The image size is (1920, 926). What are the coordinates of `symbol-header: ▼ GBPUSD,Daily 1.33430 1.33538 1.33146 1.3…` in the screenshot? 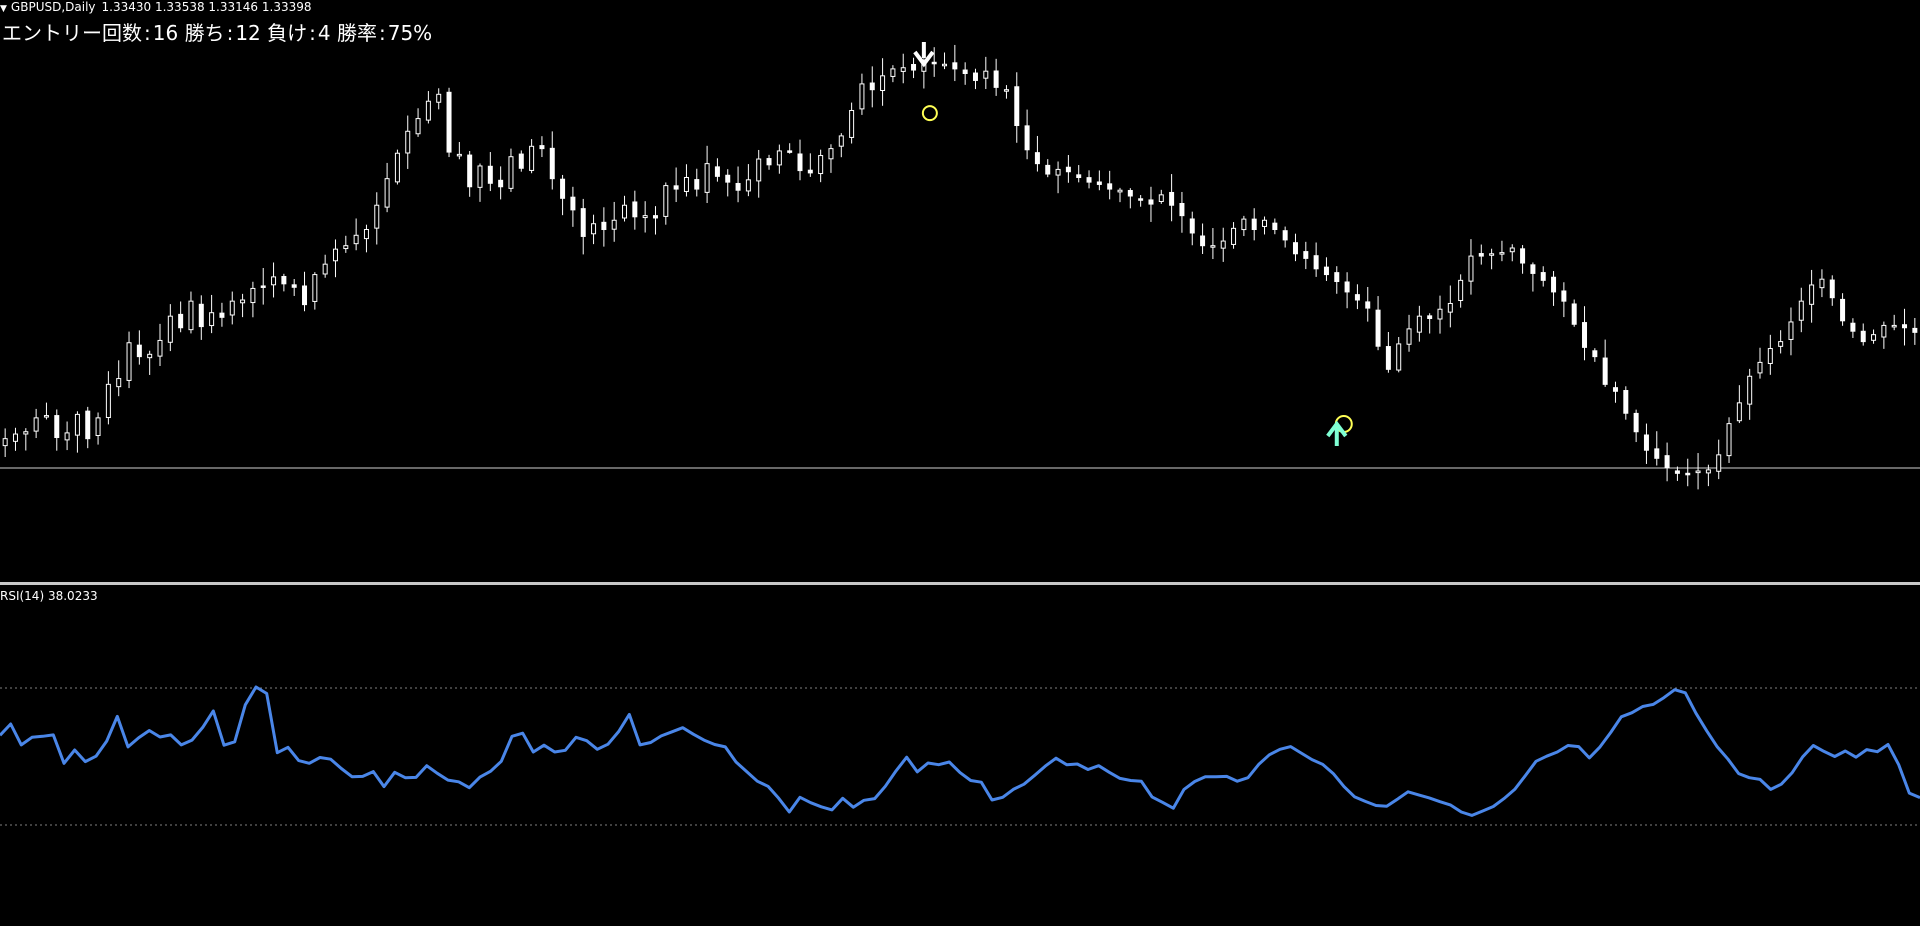 It's located at (156, 8).